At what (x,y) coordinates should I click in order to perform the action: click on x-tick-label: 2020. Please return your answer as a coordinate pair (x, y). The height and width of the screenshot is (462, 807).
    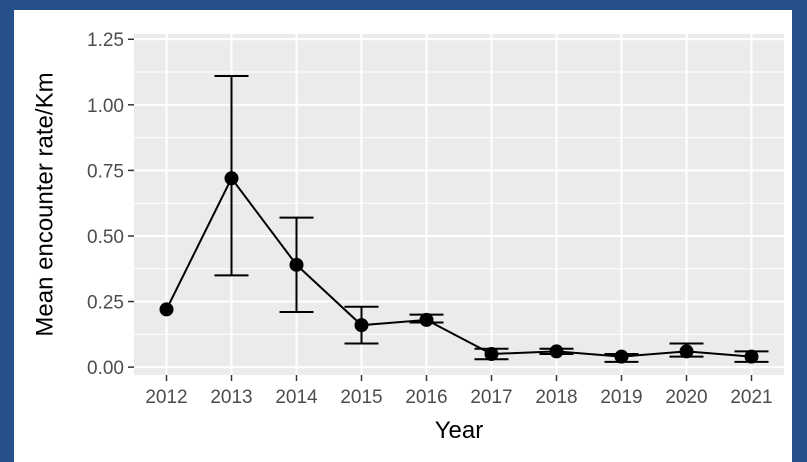
    Looking at the image, I should click on (686, 397).